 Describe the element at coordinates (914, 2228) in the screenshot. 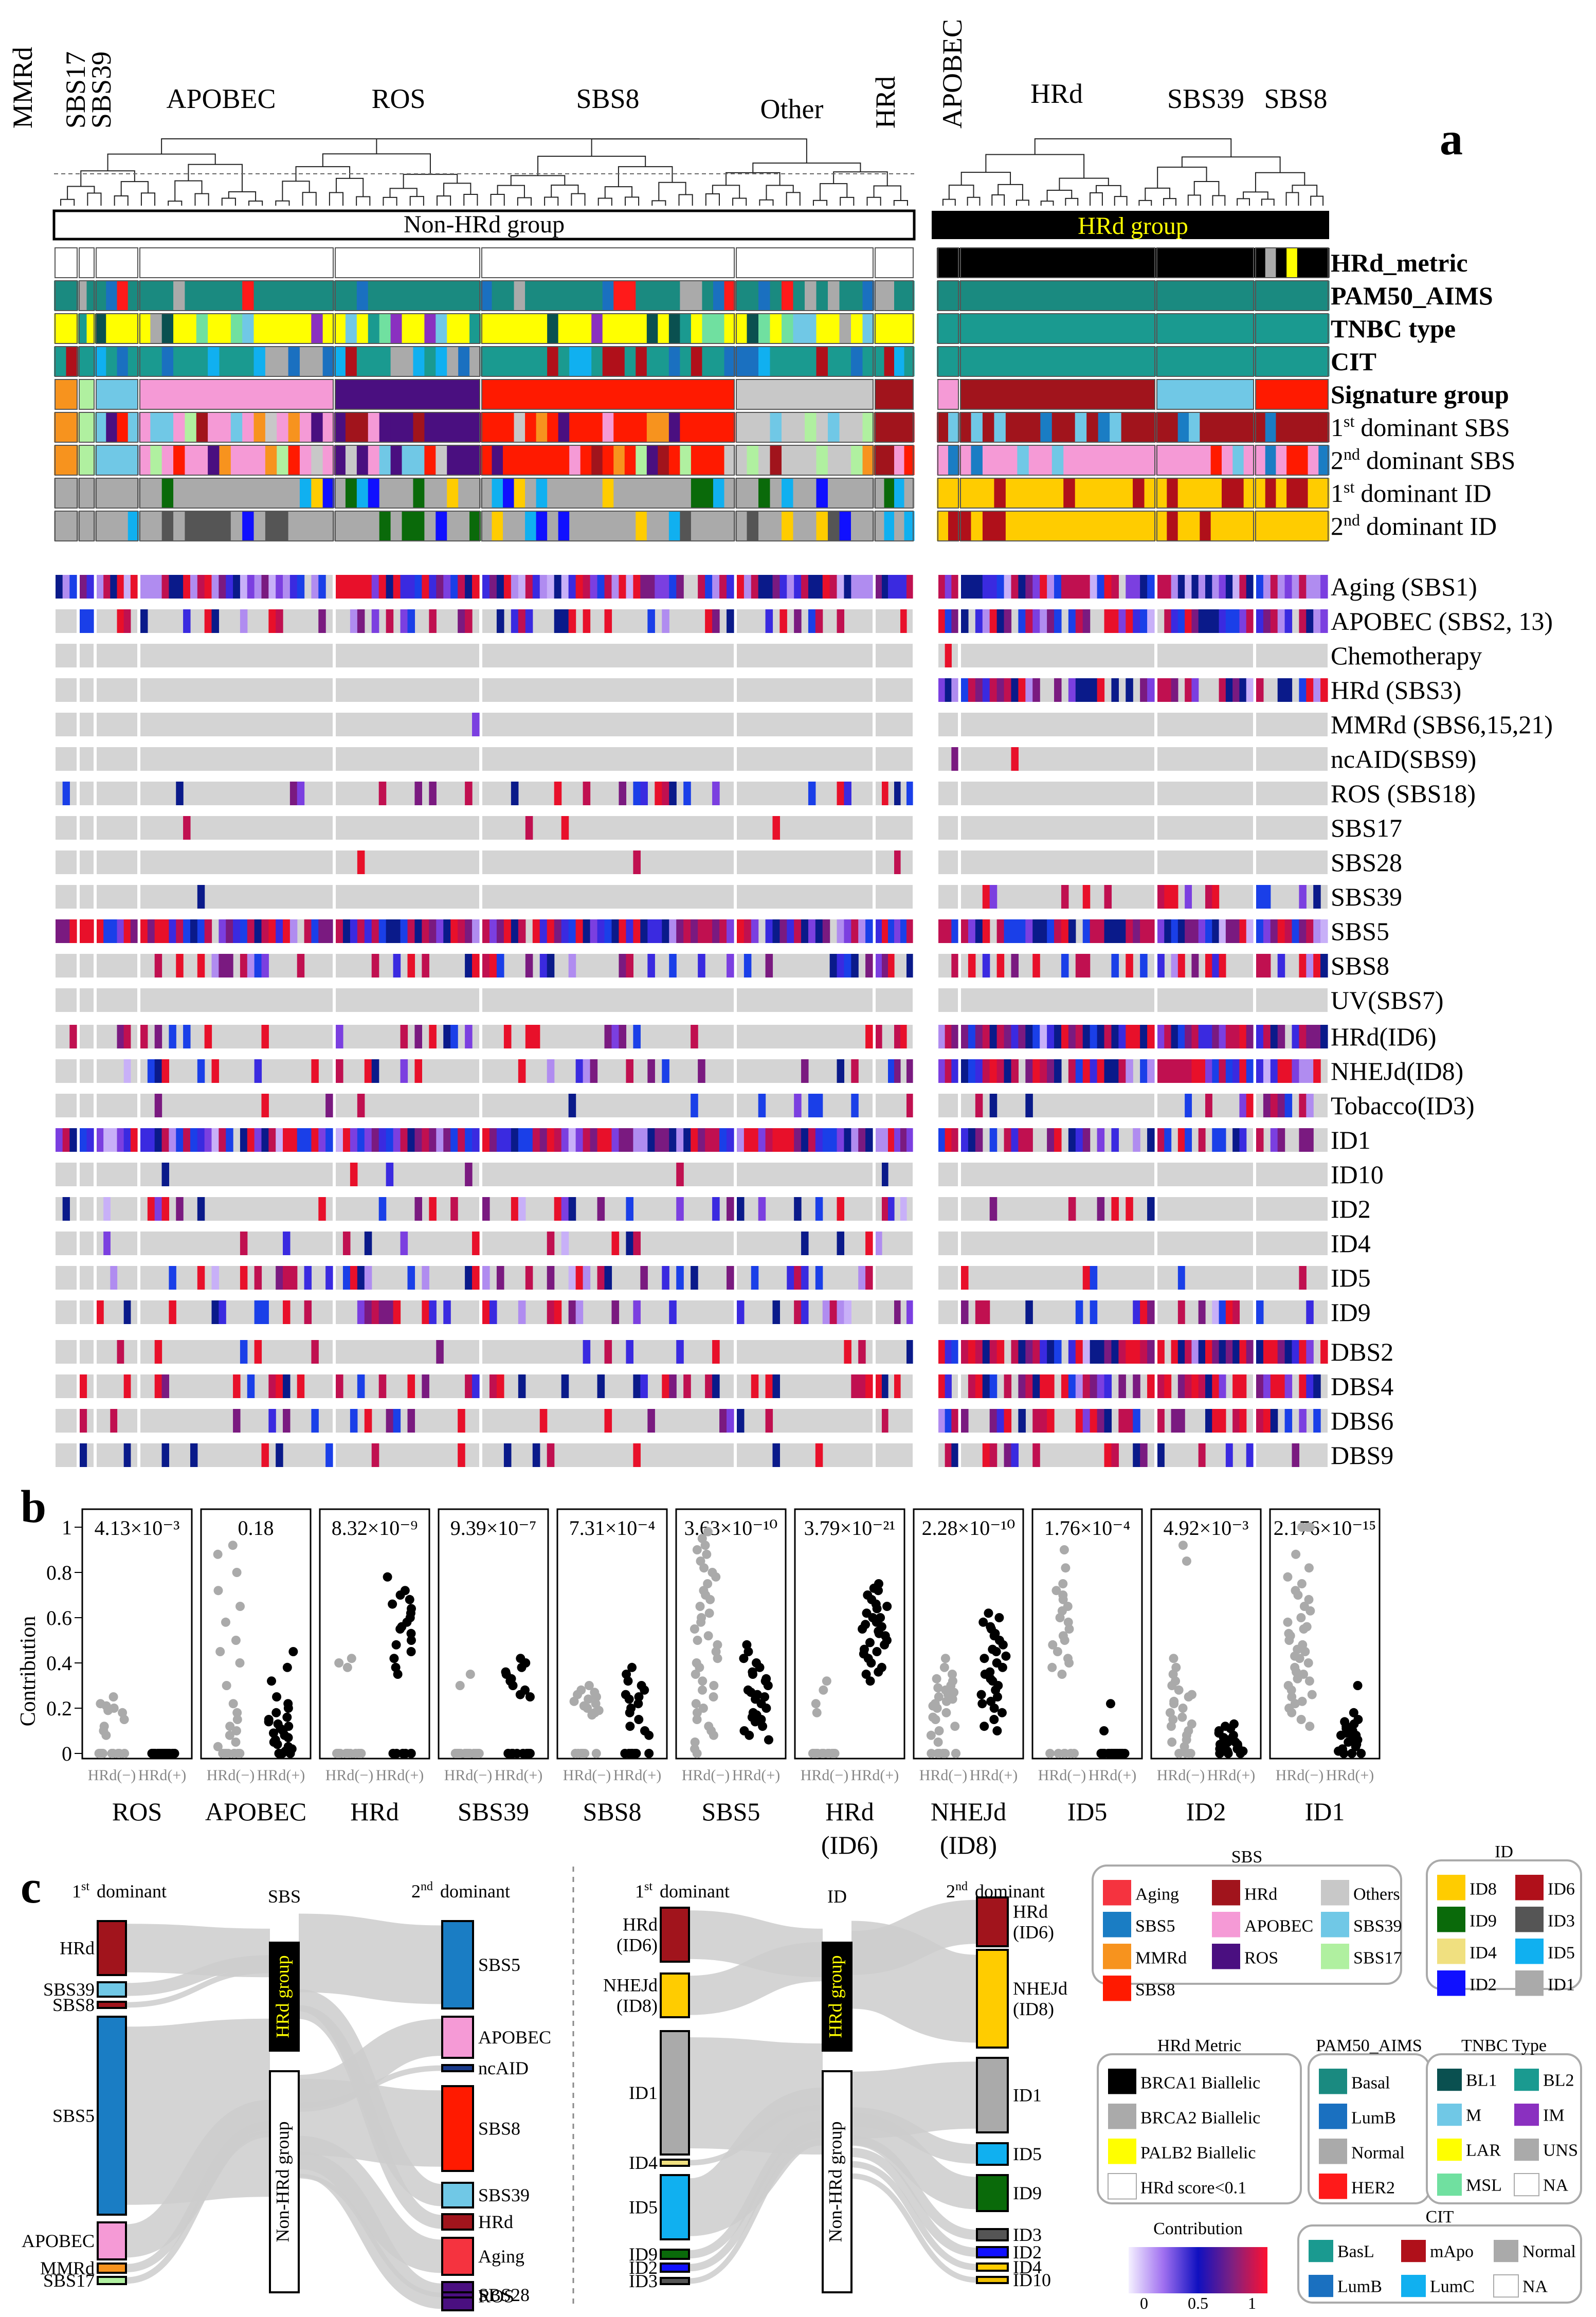

I see `sankey-flow` at that location.